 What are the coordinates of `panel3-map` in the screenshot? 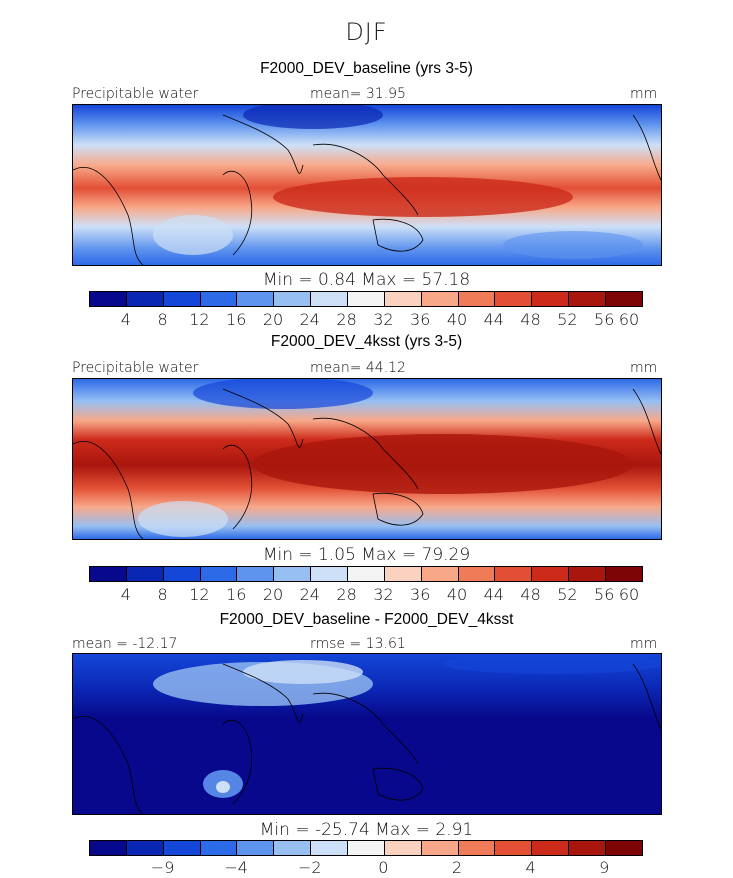 It's located at (367, 734).